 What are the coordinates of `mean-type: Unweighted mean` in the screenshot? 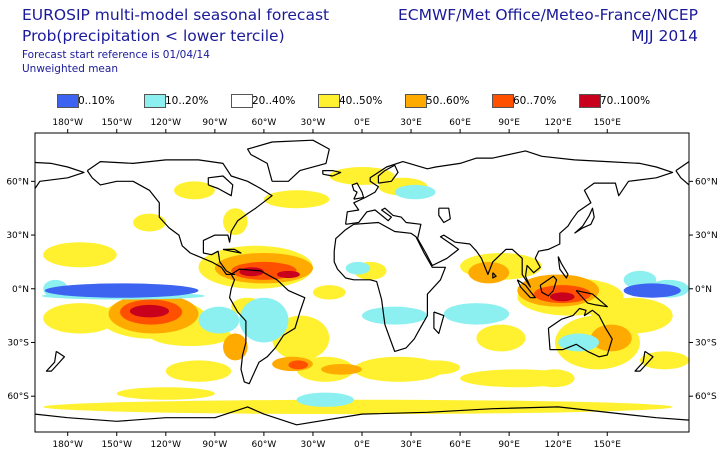 It's located at (70, 69).